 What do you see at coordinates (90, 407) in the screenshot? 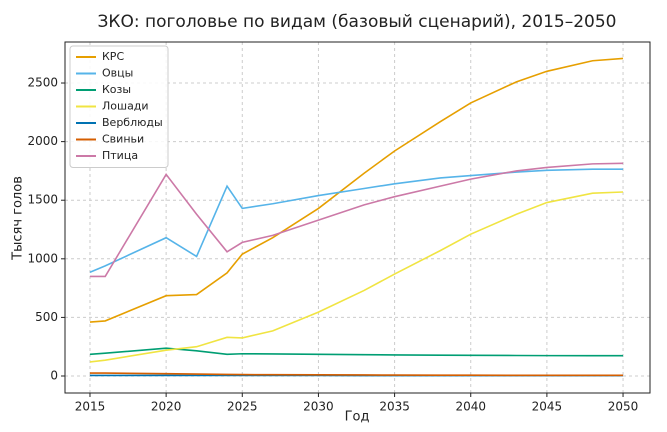
I see `x-tick-label: 2015` at bounding box center [90, 407].